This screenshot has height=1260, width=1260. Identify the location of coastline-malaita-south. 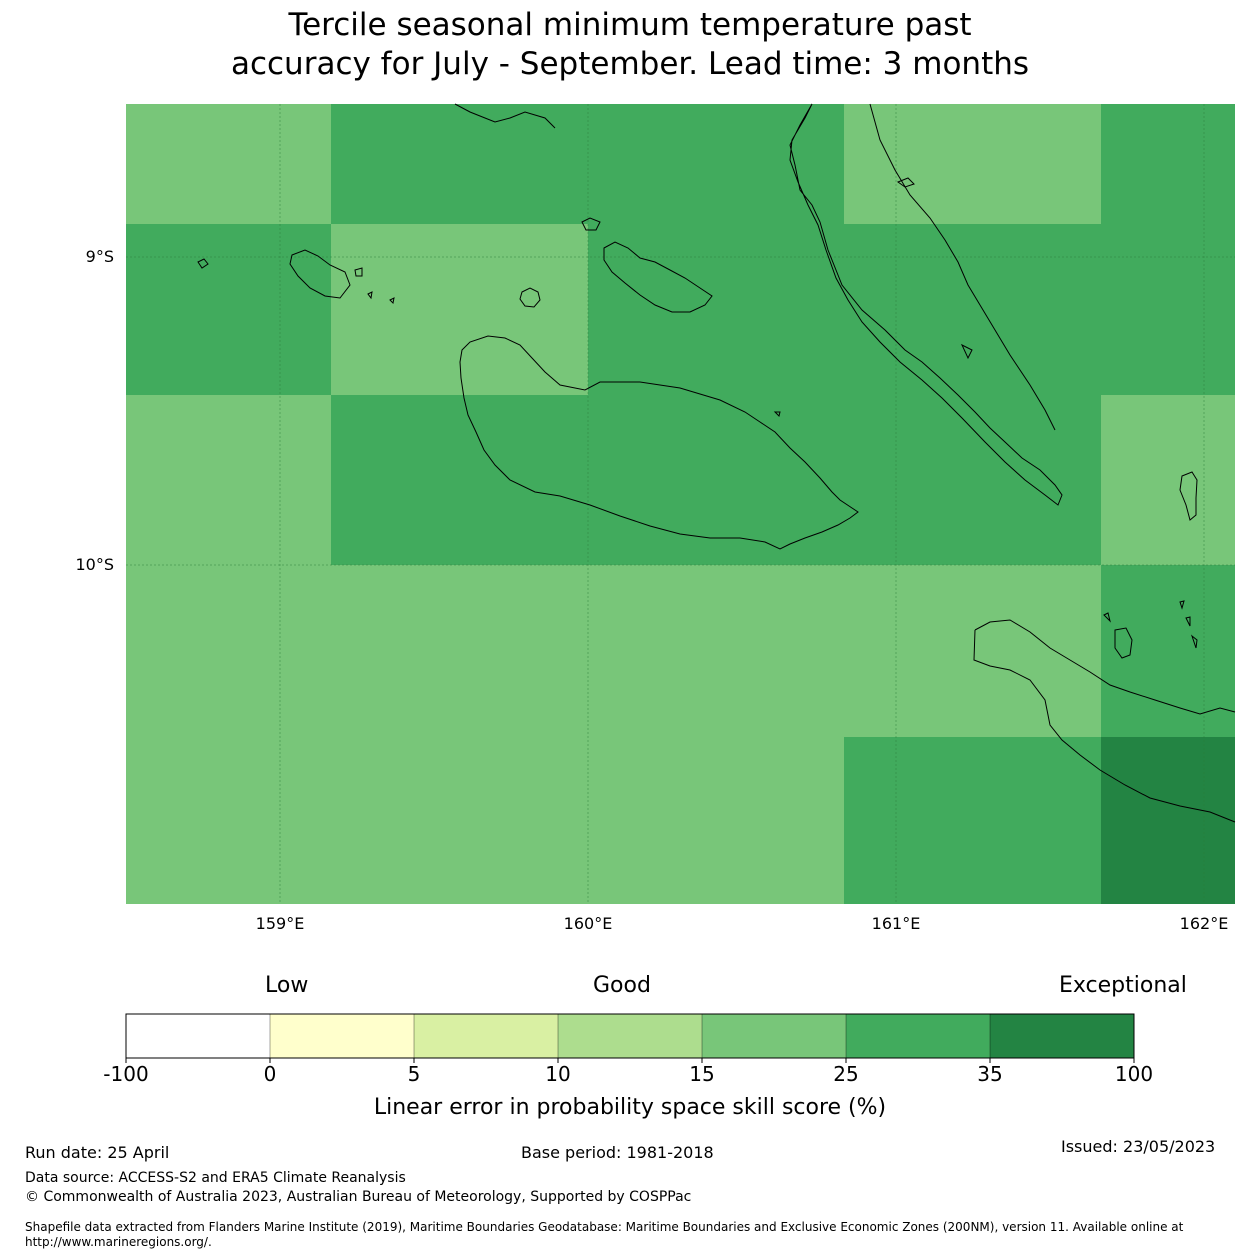
(1123, 643).